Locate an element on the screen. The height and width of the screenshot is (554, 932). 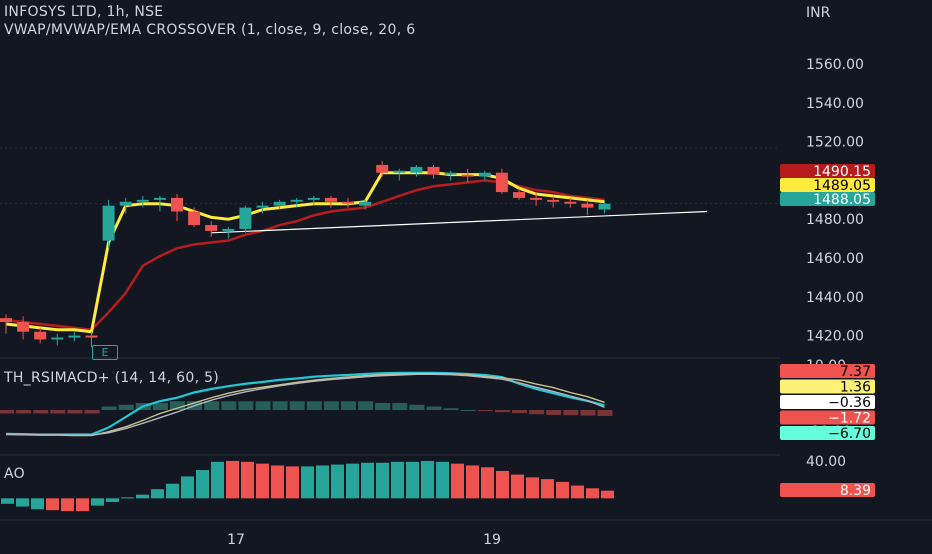
earnings-marker: E is located at coordinates (105, 352).